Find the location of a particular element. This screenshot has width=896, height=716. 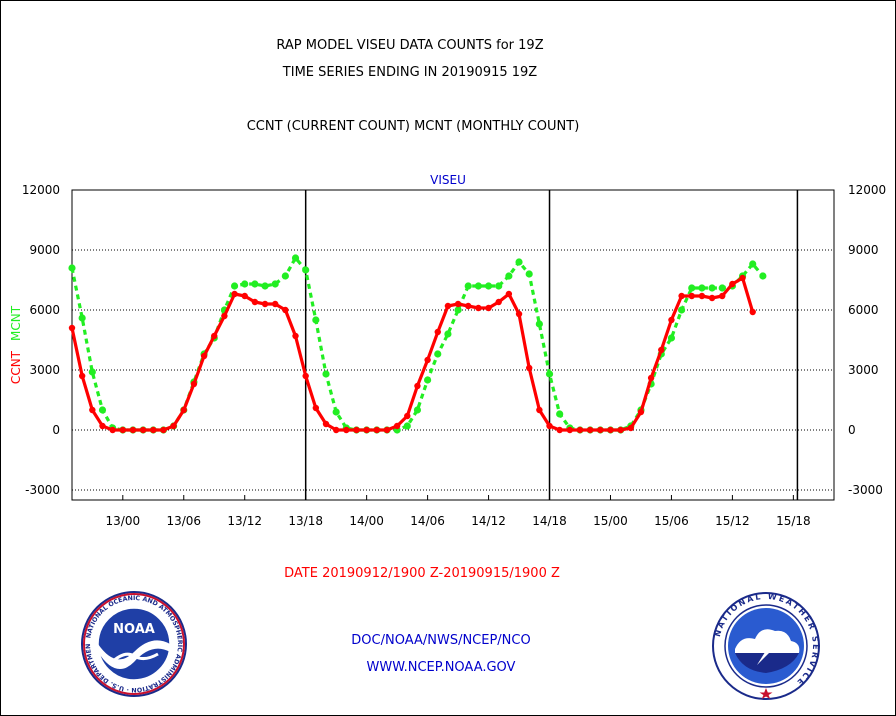

x-tick-label: 15/06 is located at coordinates (671, 521).